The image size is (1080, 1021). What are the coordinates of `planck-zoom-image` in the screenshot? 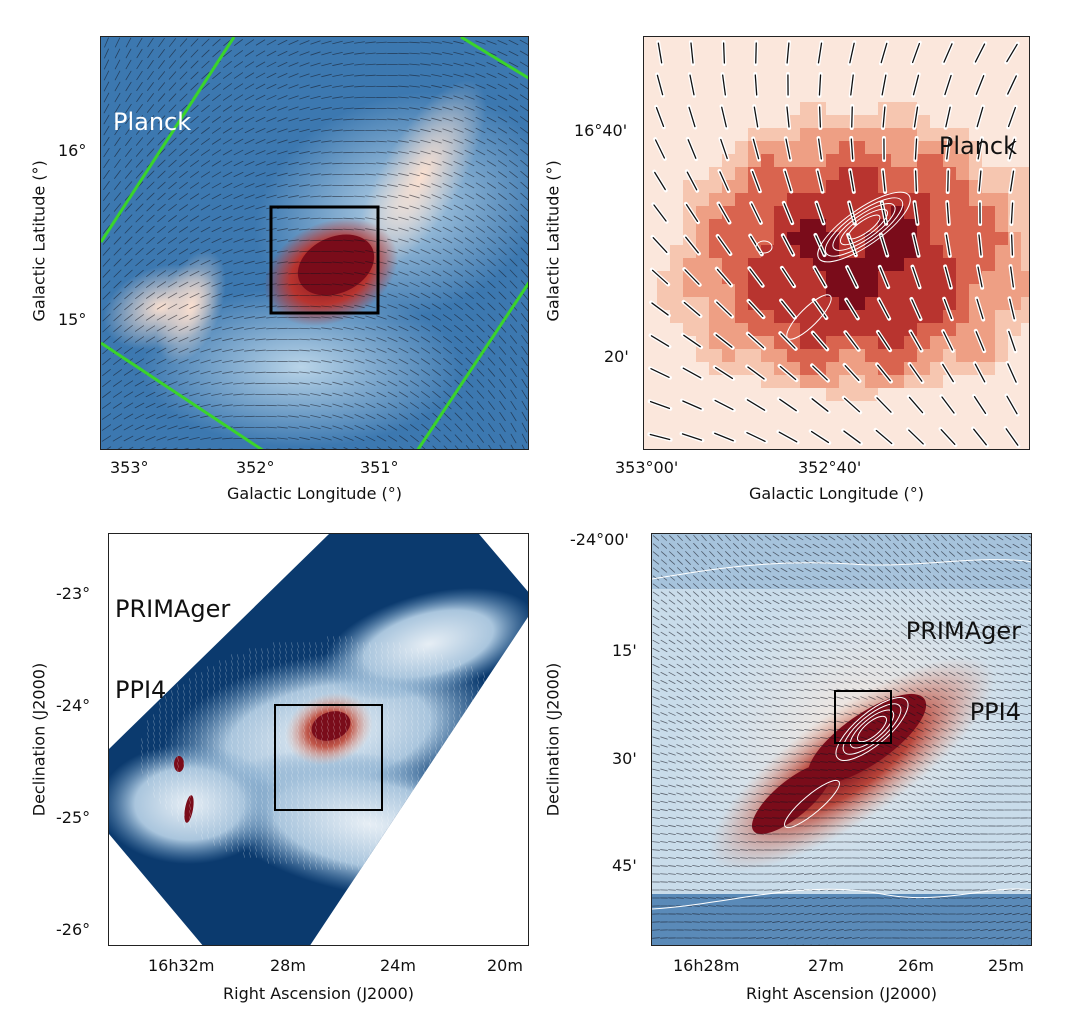 It's located at (836, 243).